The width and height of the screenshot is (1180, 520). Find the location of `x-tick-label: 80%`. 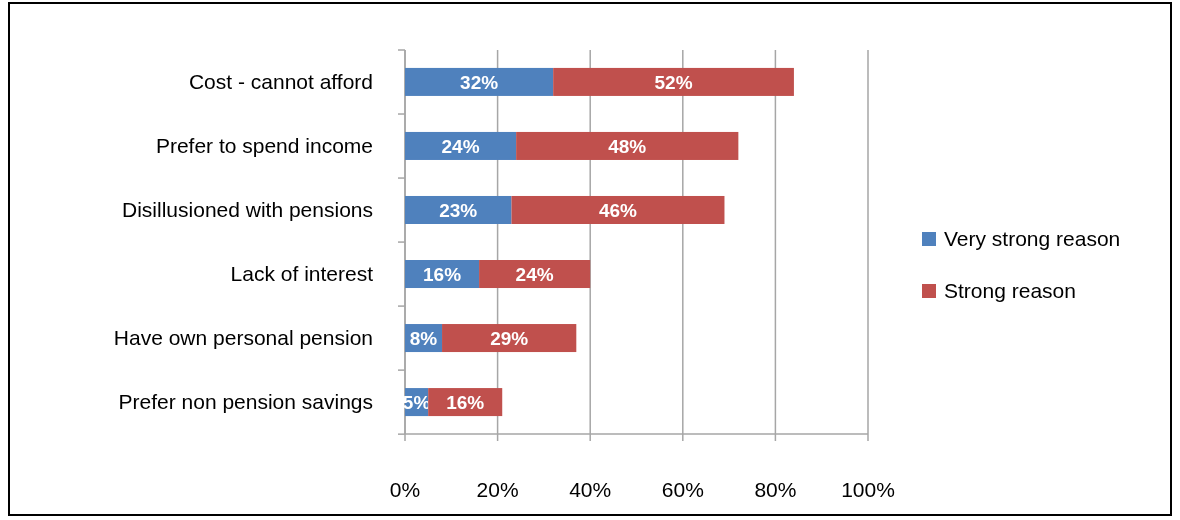

x-tick-label: 80% is located at coordinates (775, 490).